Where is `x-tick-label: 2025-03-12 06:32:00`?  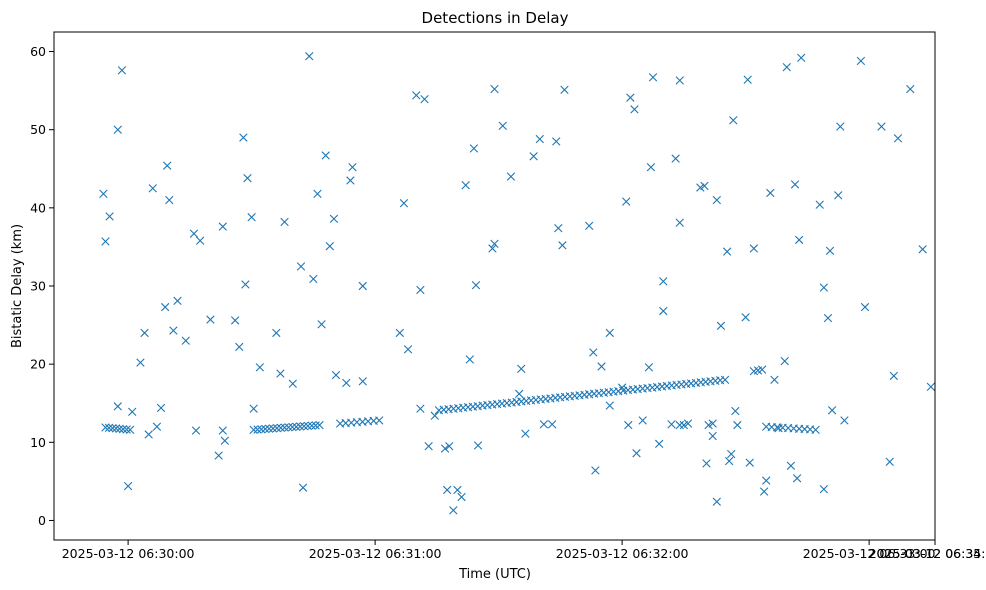
x-tick-label: 2025-03-12 06:32:00 is located at coordinates (622, 553).